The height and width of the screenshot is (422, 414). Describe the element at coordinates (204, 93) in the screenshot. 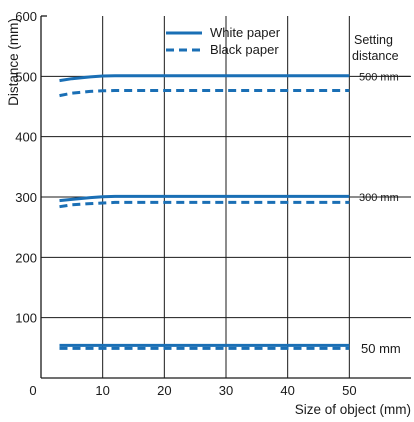

I see `series-line-black-paper-500mm` at that location.